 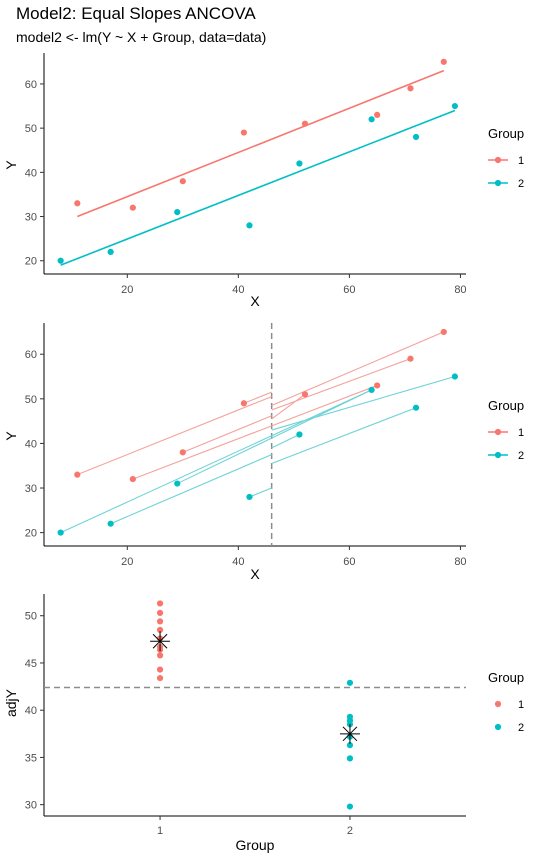 I want to click on x-axis-title: X, so click(x=255, y=301).